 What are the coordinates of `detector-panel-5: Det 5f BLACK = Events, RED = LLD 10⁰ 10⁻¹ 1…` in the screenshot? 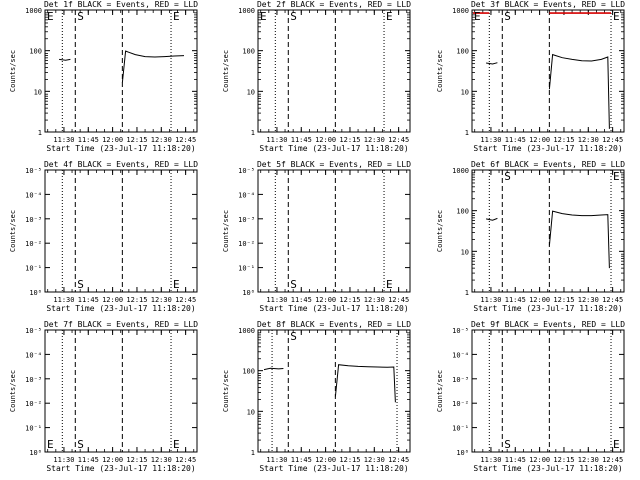 It's located at (316, 236).